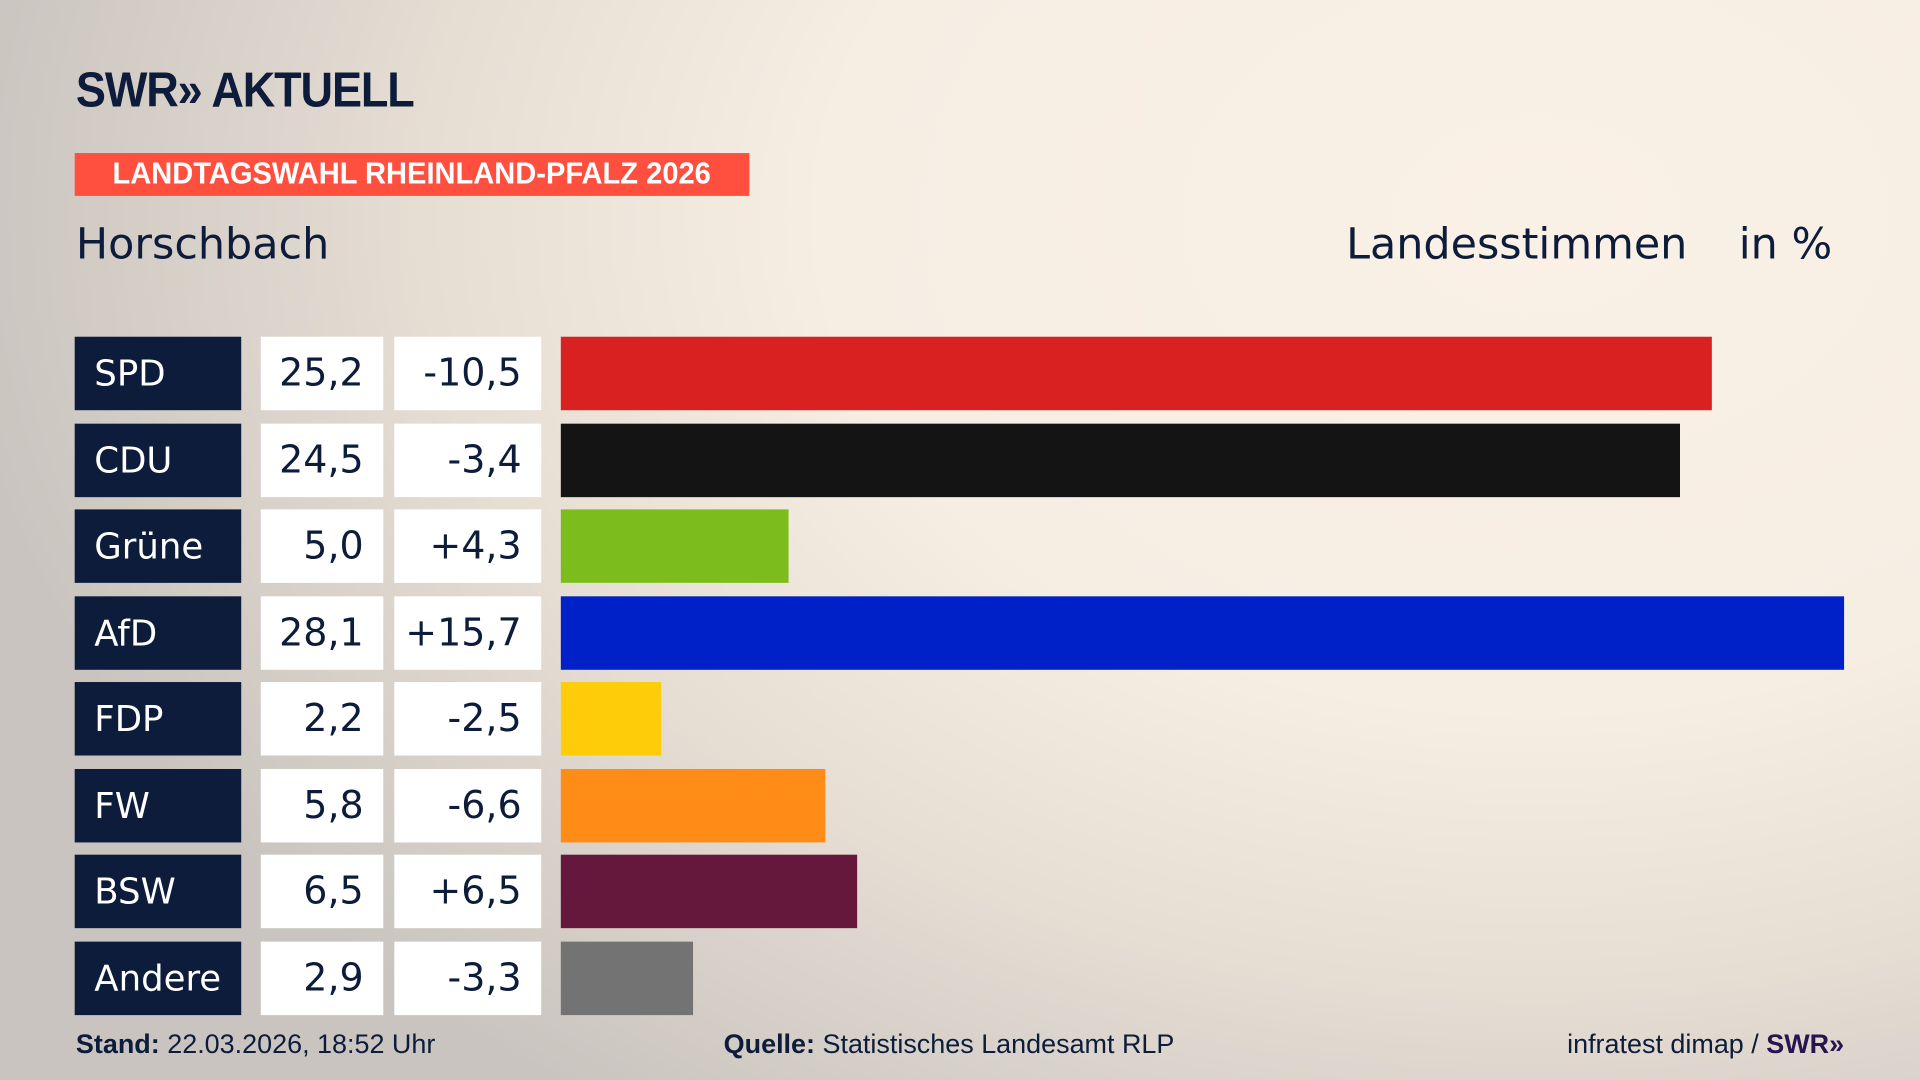 The width and height of the screenshot is (1920, 1080). Describe the element at coordinates (245, 90) in the screenshot. I see `swr-aktuell-logo: SWR» AKTUELL` at that location.